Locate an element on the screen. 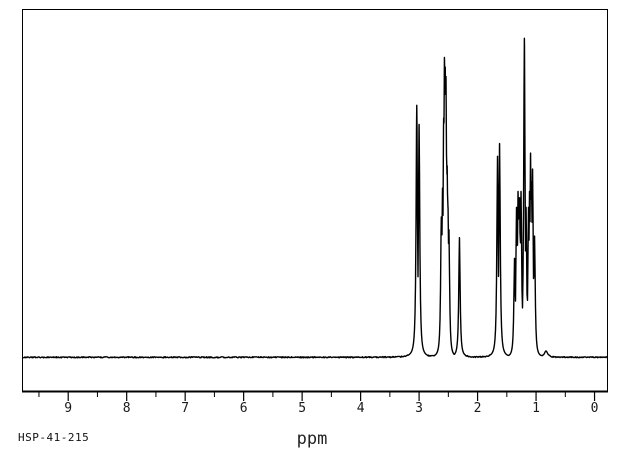 Image resolution: width=620 pixels, height=455 pixels. x-tick-label: 3 is located at coordinates (419, 408).